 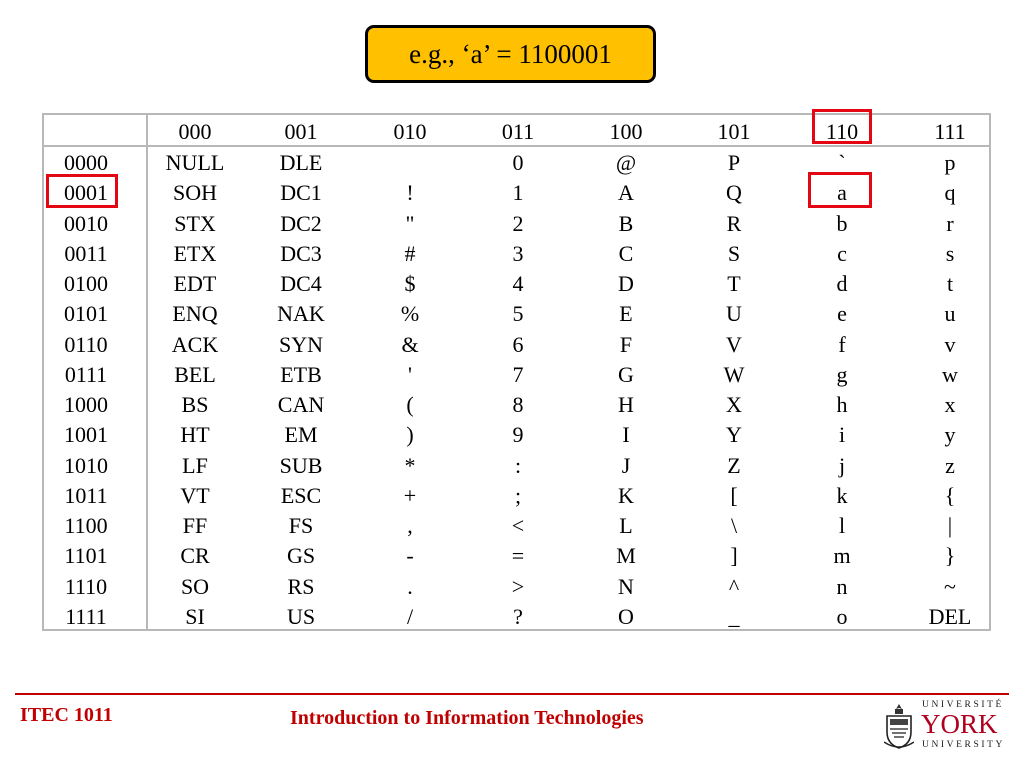 I want to click on table-cell: (, so click(x=410, y=404).